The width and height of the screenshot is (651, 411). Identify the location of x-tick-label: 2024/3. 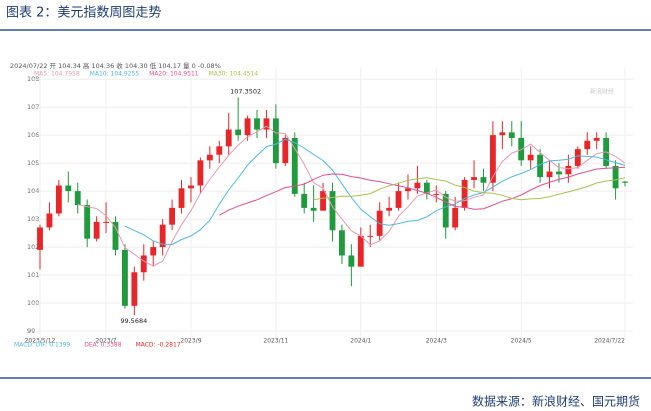
(436, 341).